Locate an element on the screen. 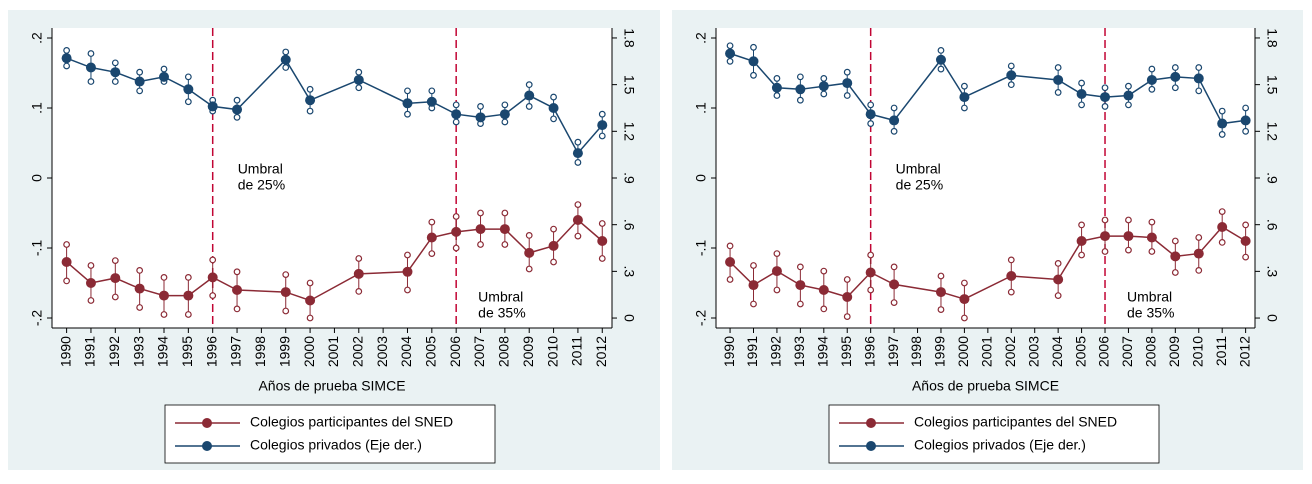  x-tick-label: 1995 is located at coordinates (187, 351).